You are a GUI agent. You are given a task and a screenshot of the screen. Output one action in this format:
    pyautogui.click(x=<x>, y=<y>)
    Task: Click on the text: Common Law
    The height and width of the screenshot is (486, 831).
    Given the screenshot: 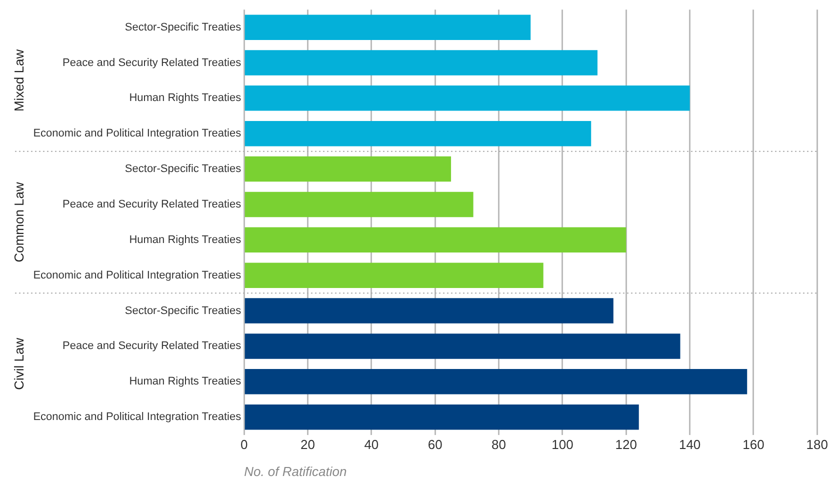 What is the action you would take?
    pyautogui.click(x=19, y=221)
    